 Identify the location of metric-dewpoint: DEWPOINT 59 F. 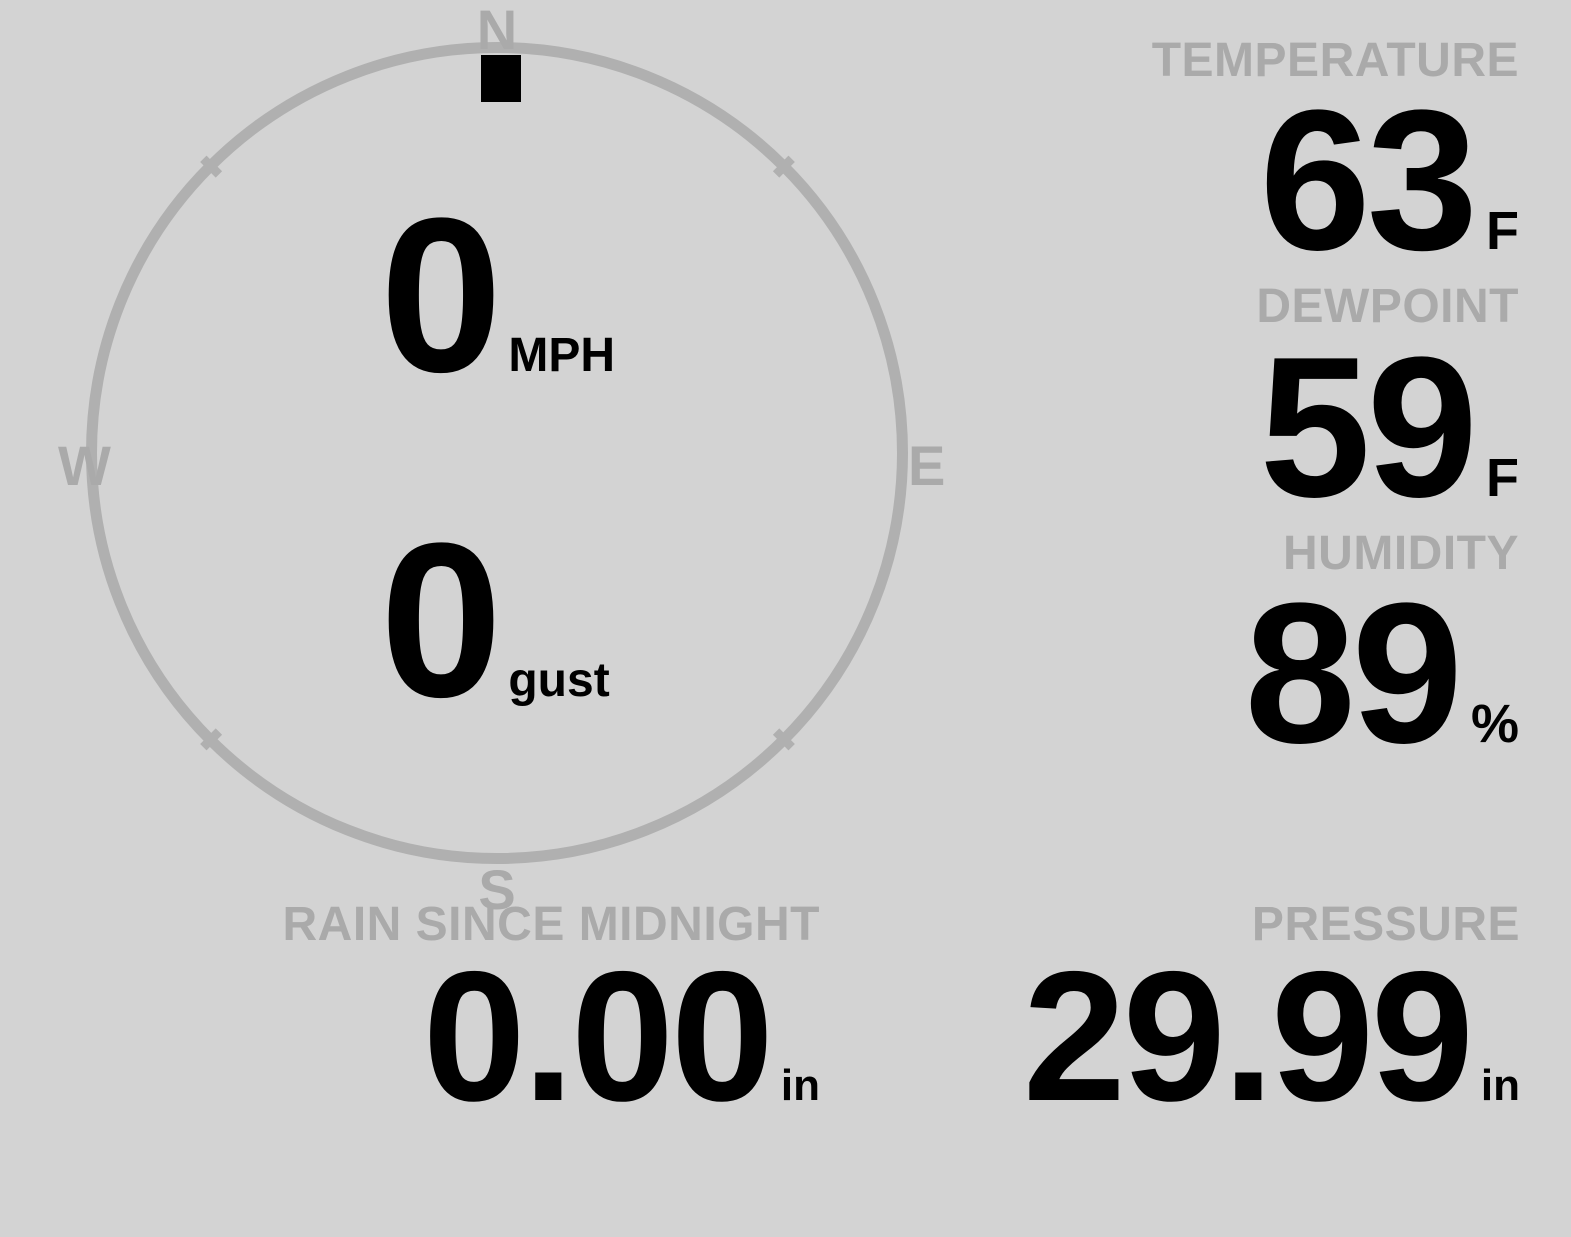
(1284, 409).